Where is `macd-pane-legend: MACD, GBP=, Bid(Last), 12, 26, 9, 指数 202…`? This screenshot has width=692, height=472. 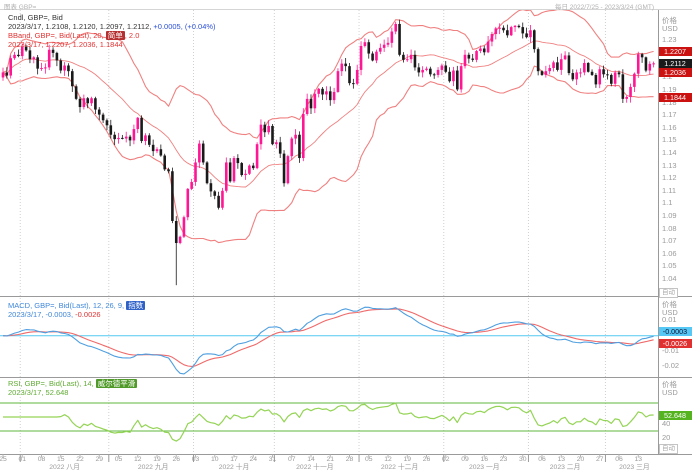
macd-pane-legend: MACD, GBP=, Bid(Last), 12, 26, 9, 指数 202… is located at coordinates (77, 310).